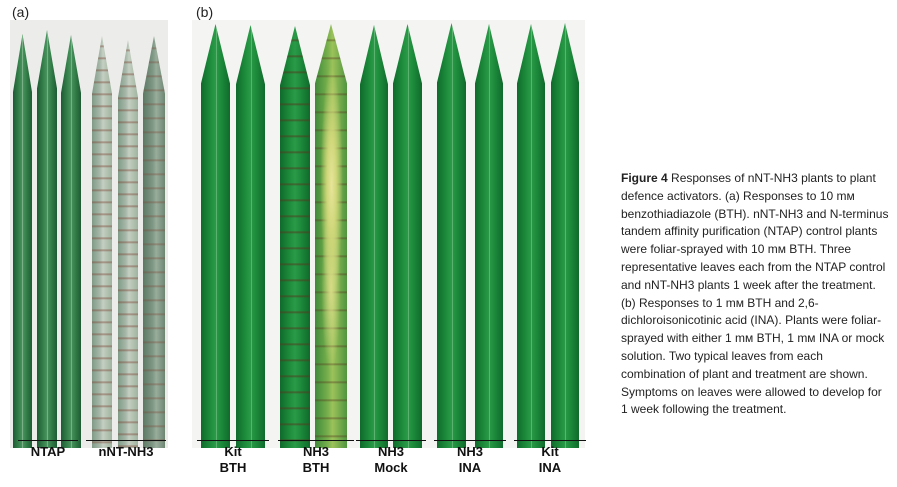 This screenshot has height=487, width=897. Describe the element at coordinates (391, 440) in the screenshot. I see `group-bracket-nh3-mock` at that location.